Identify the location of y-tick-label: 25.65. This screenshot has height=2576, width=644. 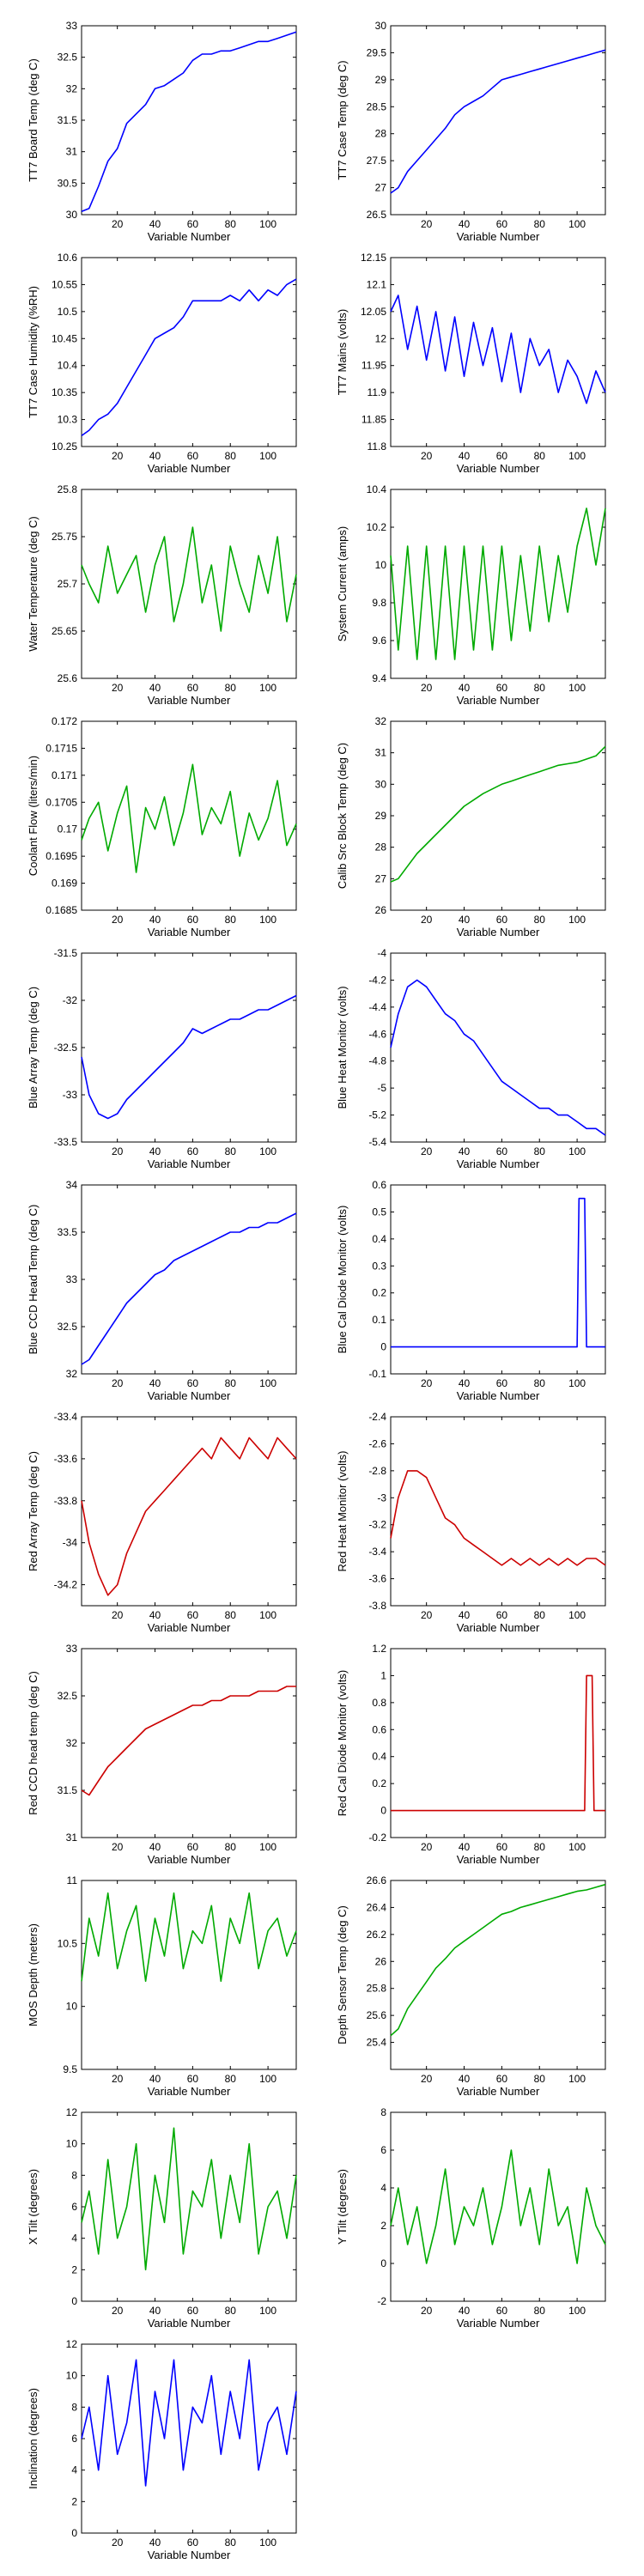
(64, 631).